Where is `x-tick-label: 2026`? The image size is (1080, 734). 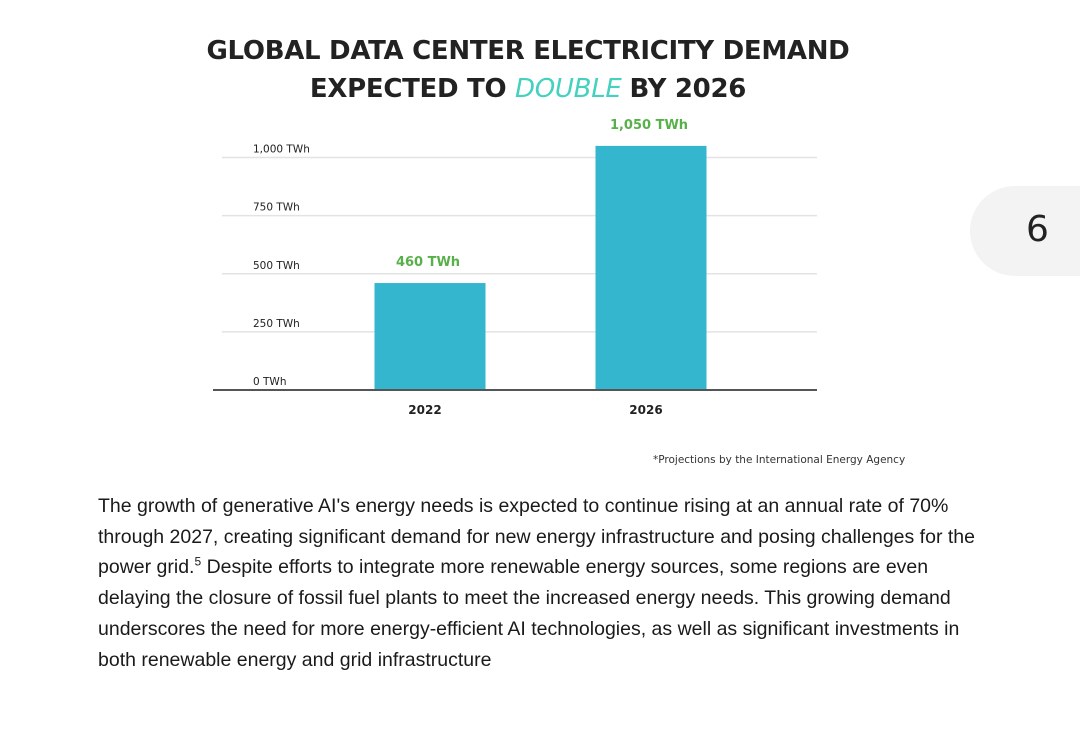
x-tick-label: 2026 is located at coordinates (645, 410).